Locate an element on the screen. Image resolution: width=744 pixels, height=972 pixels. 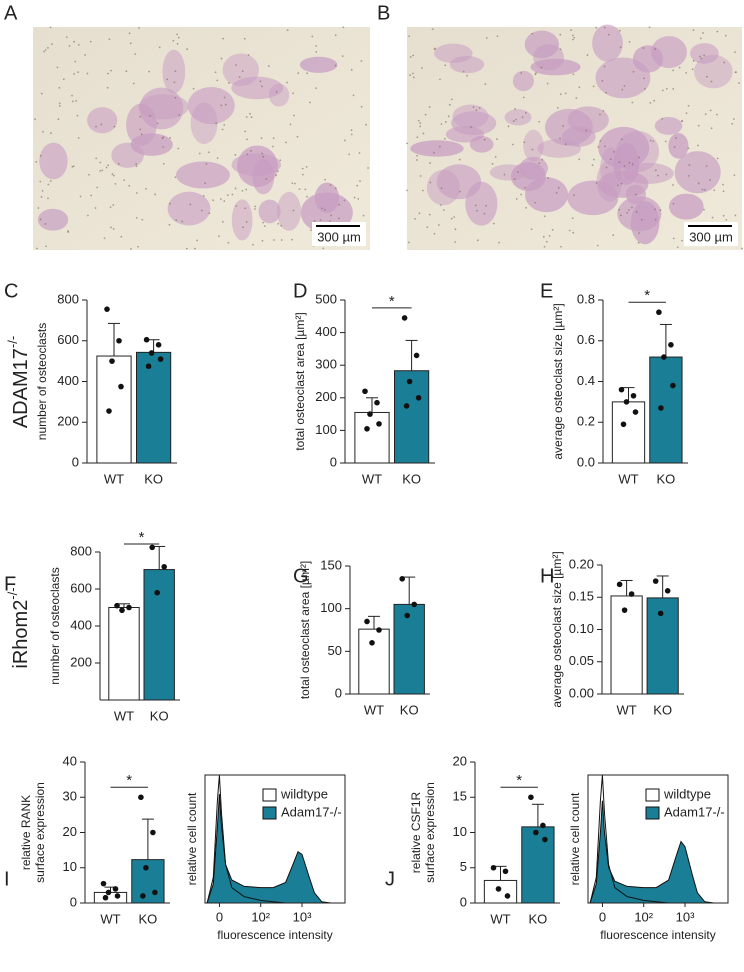
y-tick-label: 10 is located at coordinates (460, 831).